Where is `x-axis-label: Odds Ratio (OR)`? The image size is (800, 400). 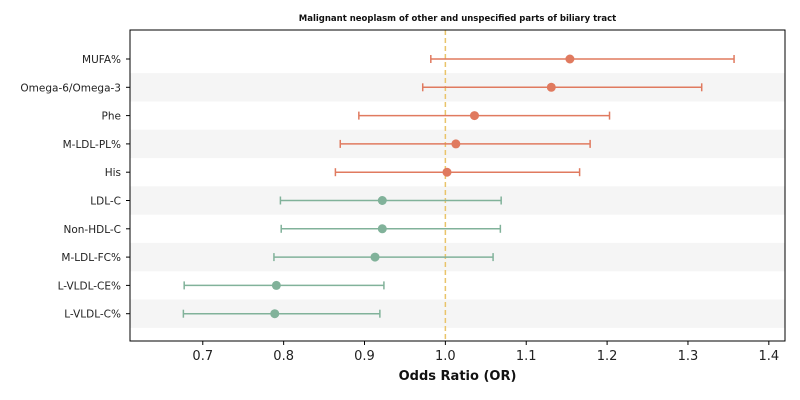 x-axis-label: Odds Ratio (OR) is located at coordinates (458, 376).